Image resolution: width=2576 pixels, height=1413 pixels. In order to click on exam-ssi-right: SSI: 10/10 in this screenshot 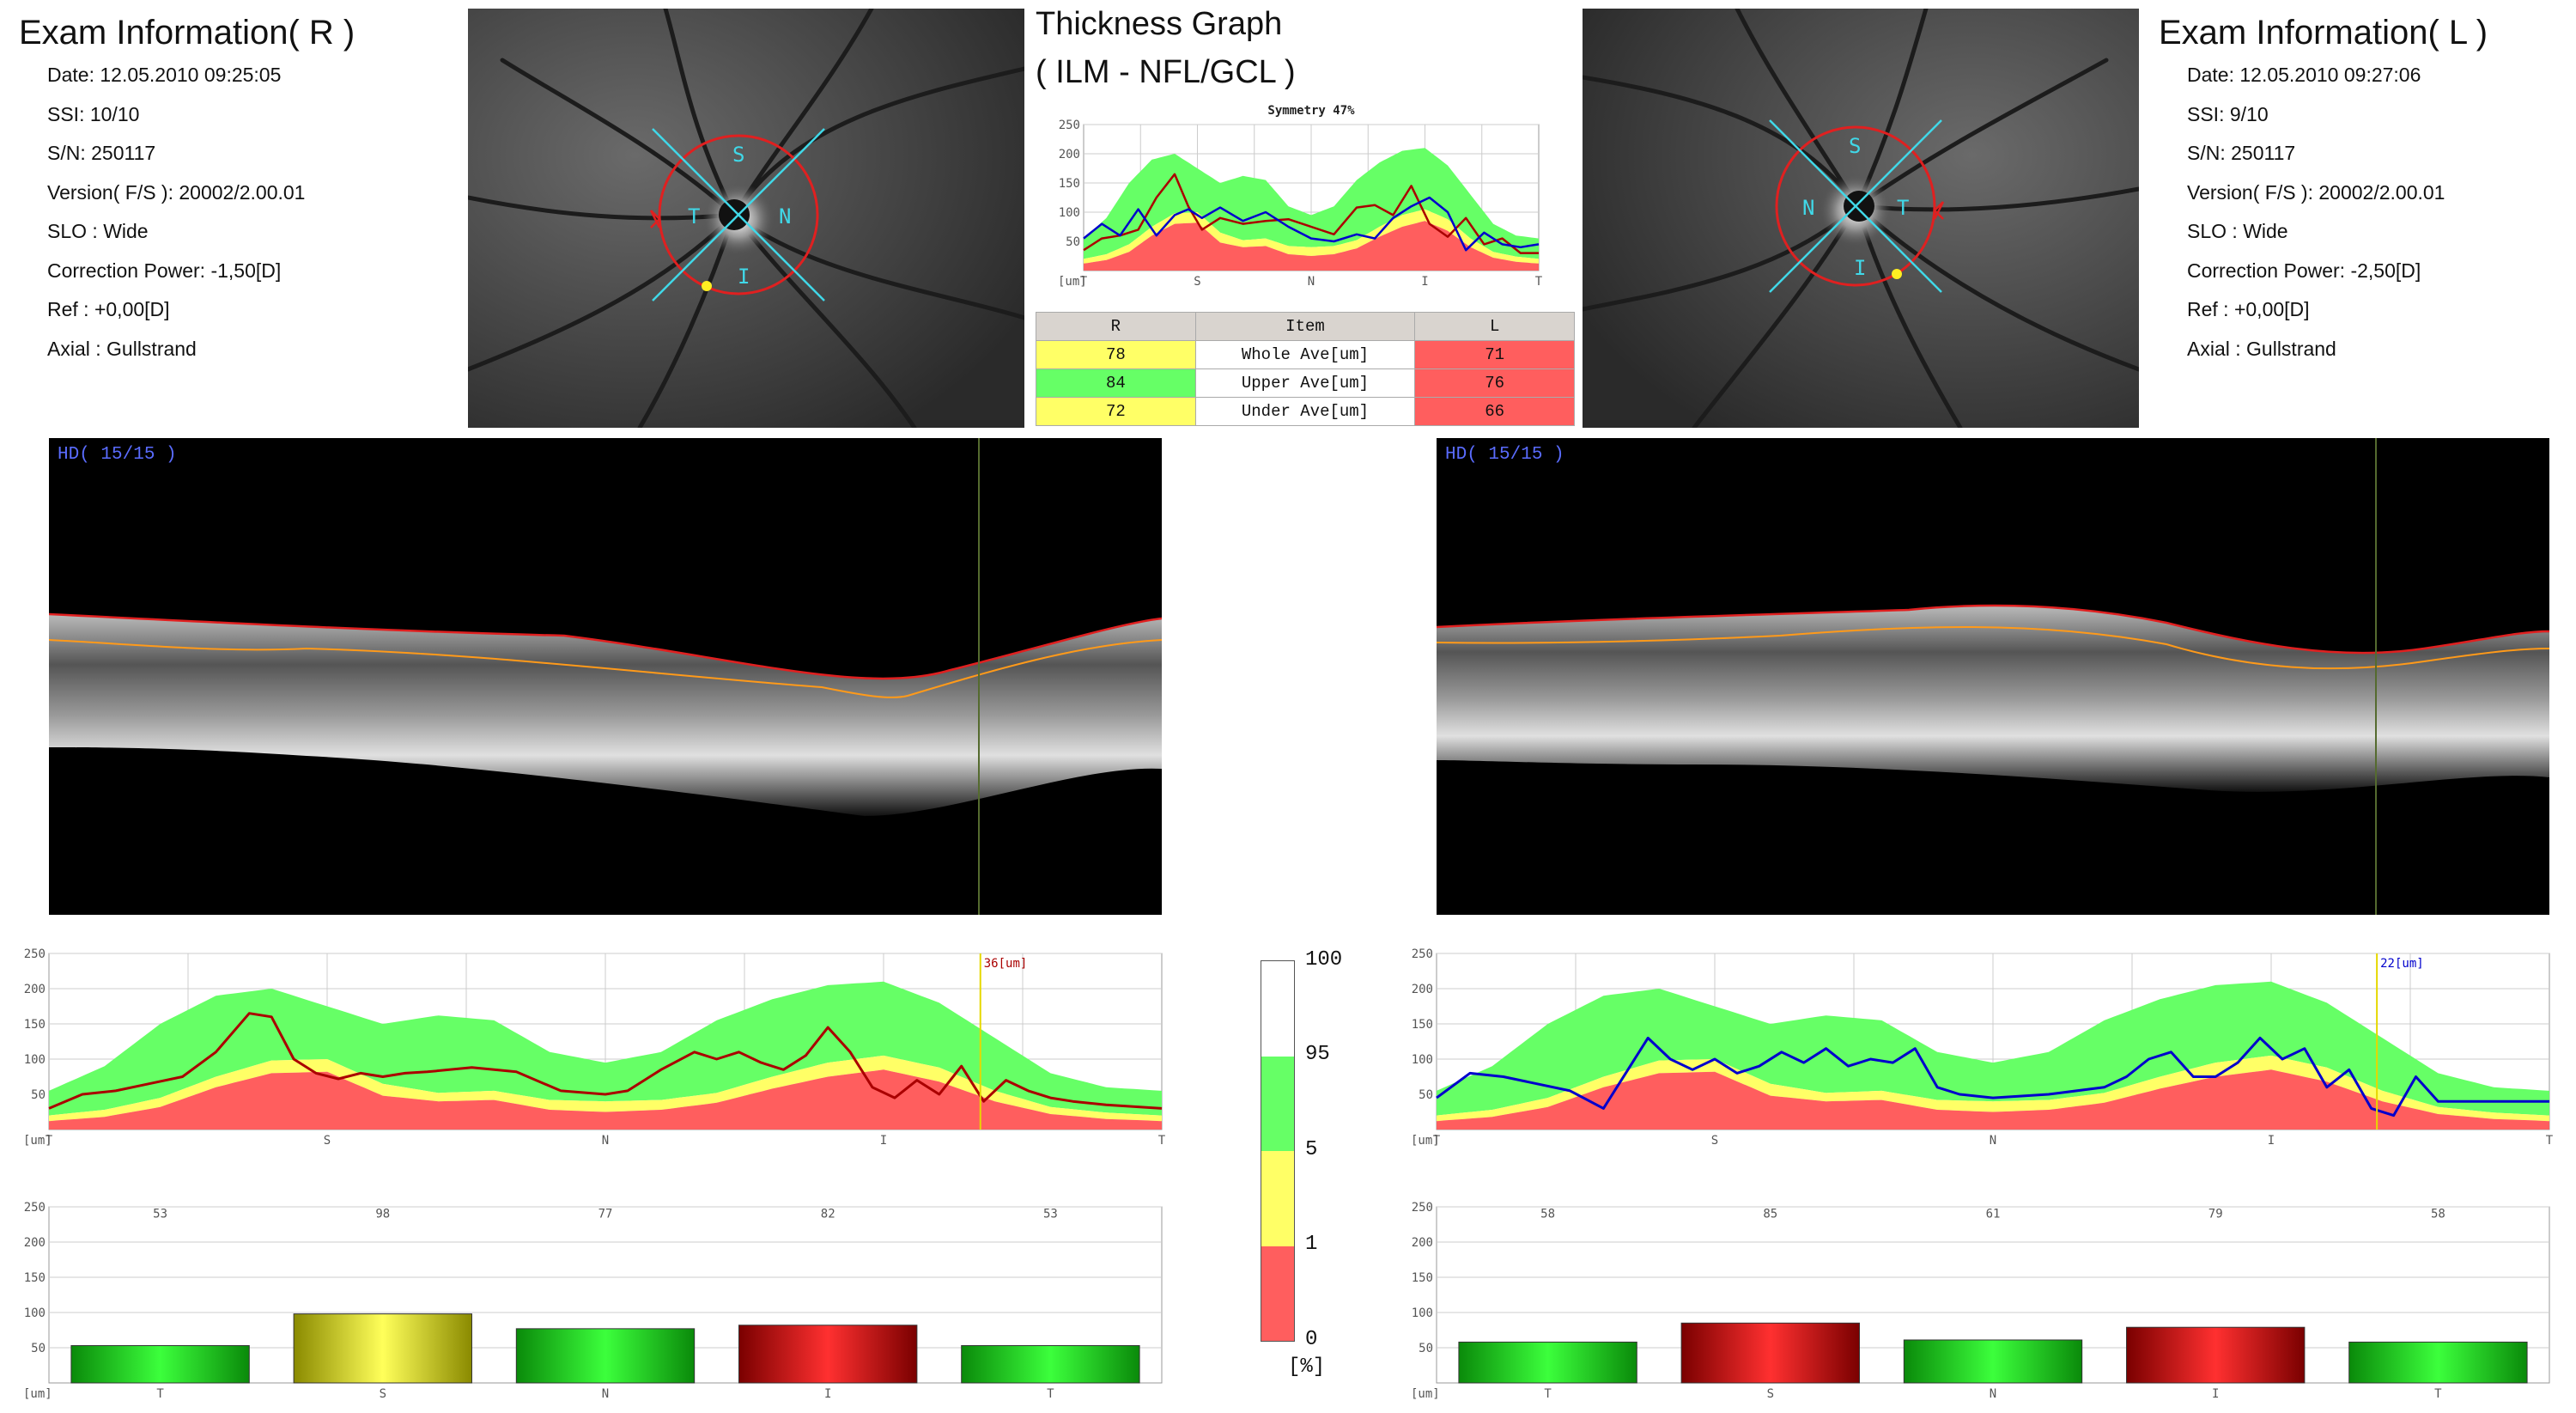, I will do `click(93, 113)`.